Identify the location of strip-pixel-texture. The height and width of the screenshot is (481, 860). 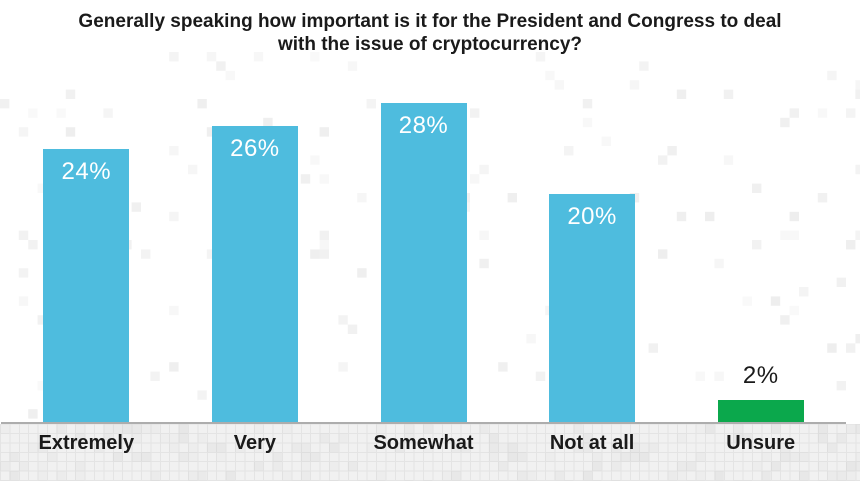
(430, 452).